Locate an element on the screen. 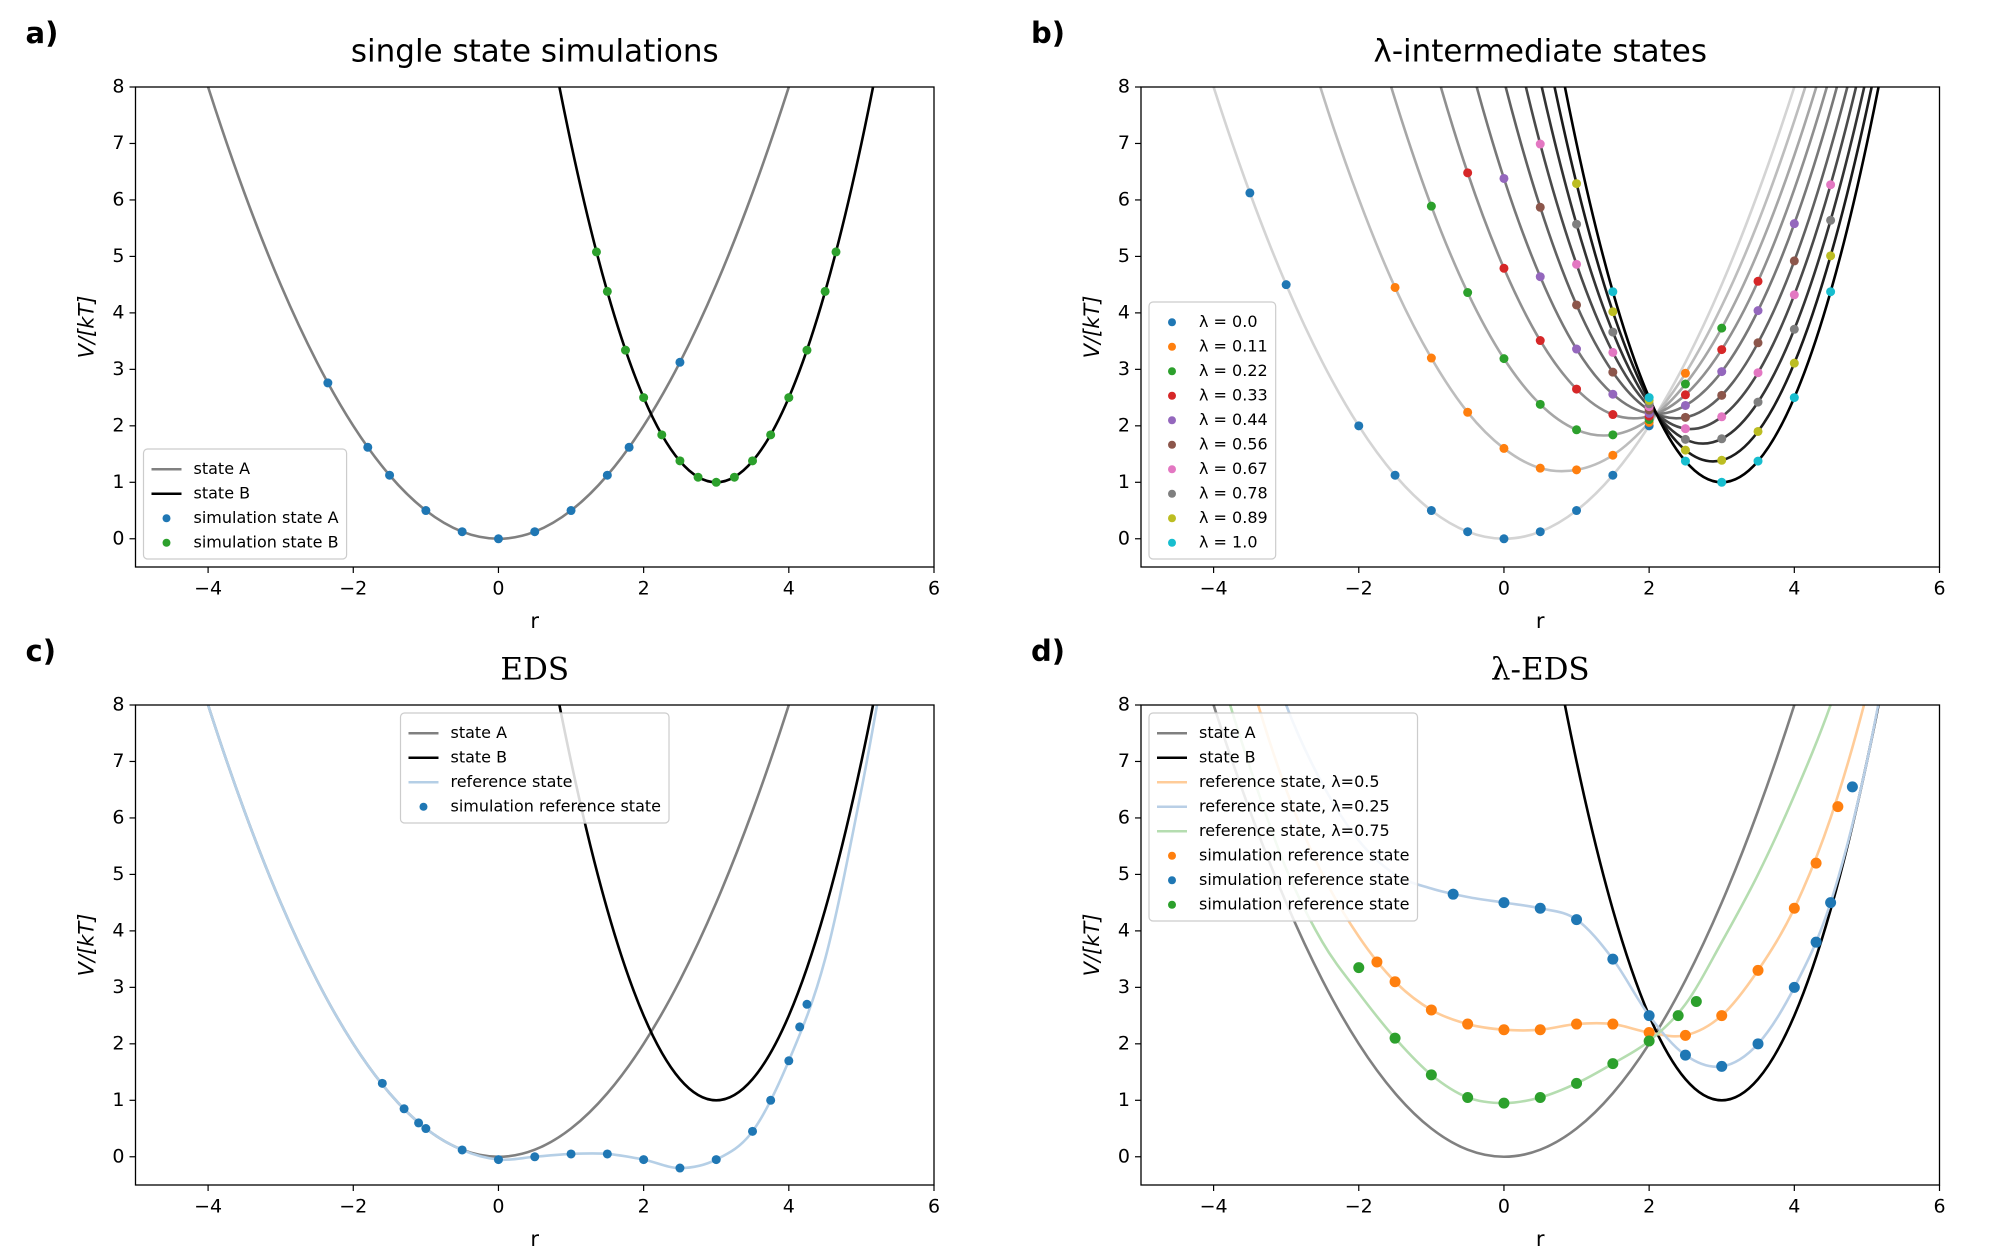  y-tick-label: 6 is located at coordinates (118, 199).